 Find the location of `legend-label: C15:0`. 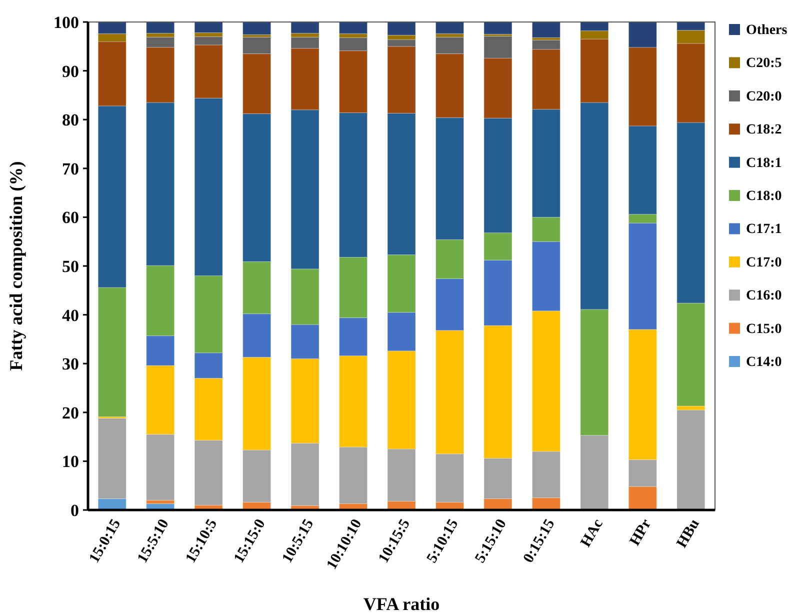

legend-label: C15:0 is located at coordinates (764, 329).